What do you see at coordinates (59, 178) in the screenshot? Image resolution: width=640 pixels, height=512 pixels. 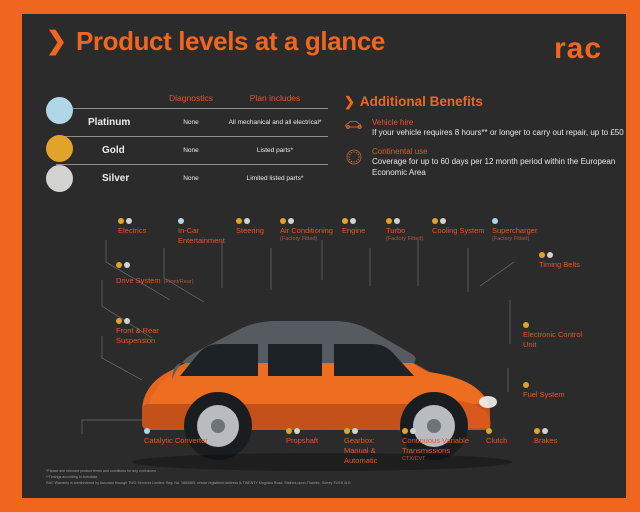 I see `silver-swatch-icon` at bounding box center [59, 178].